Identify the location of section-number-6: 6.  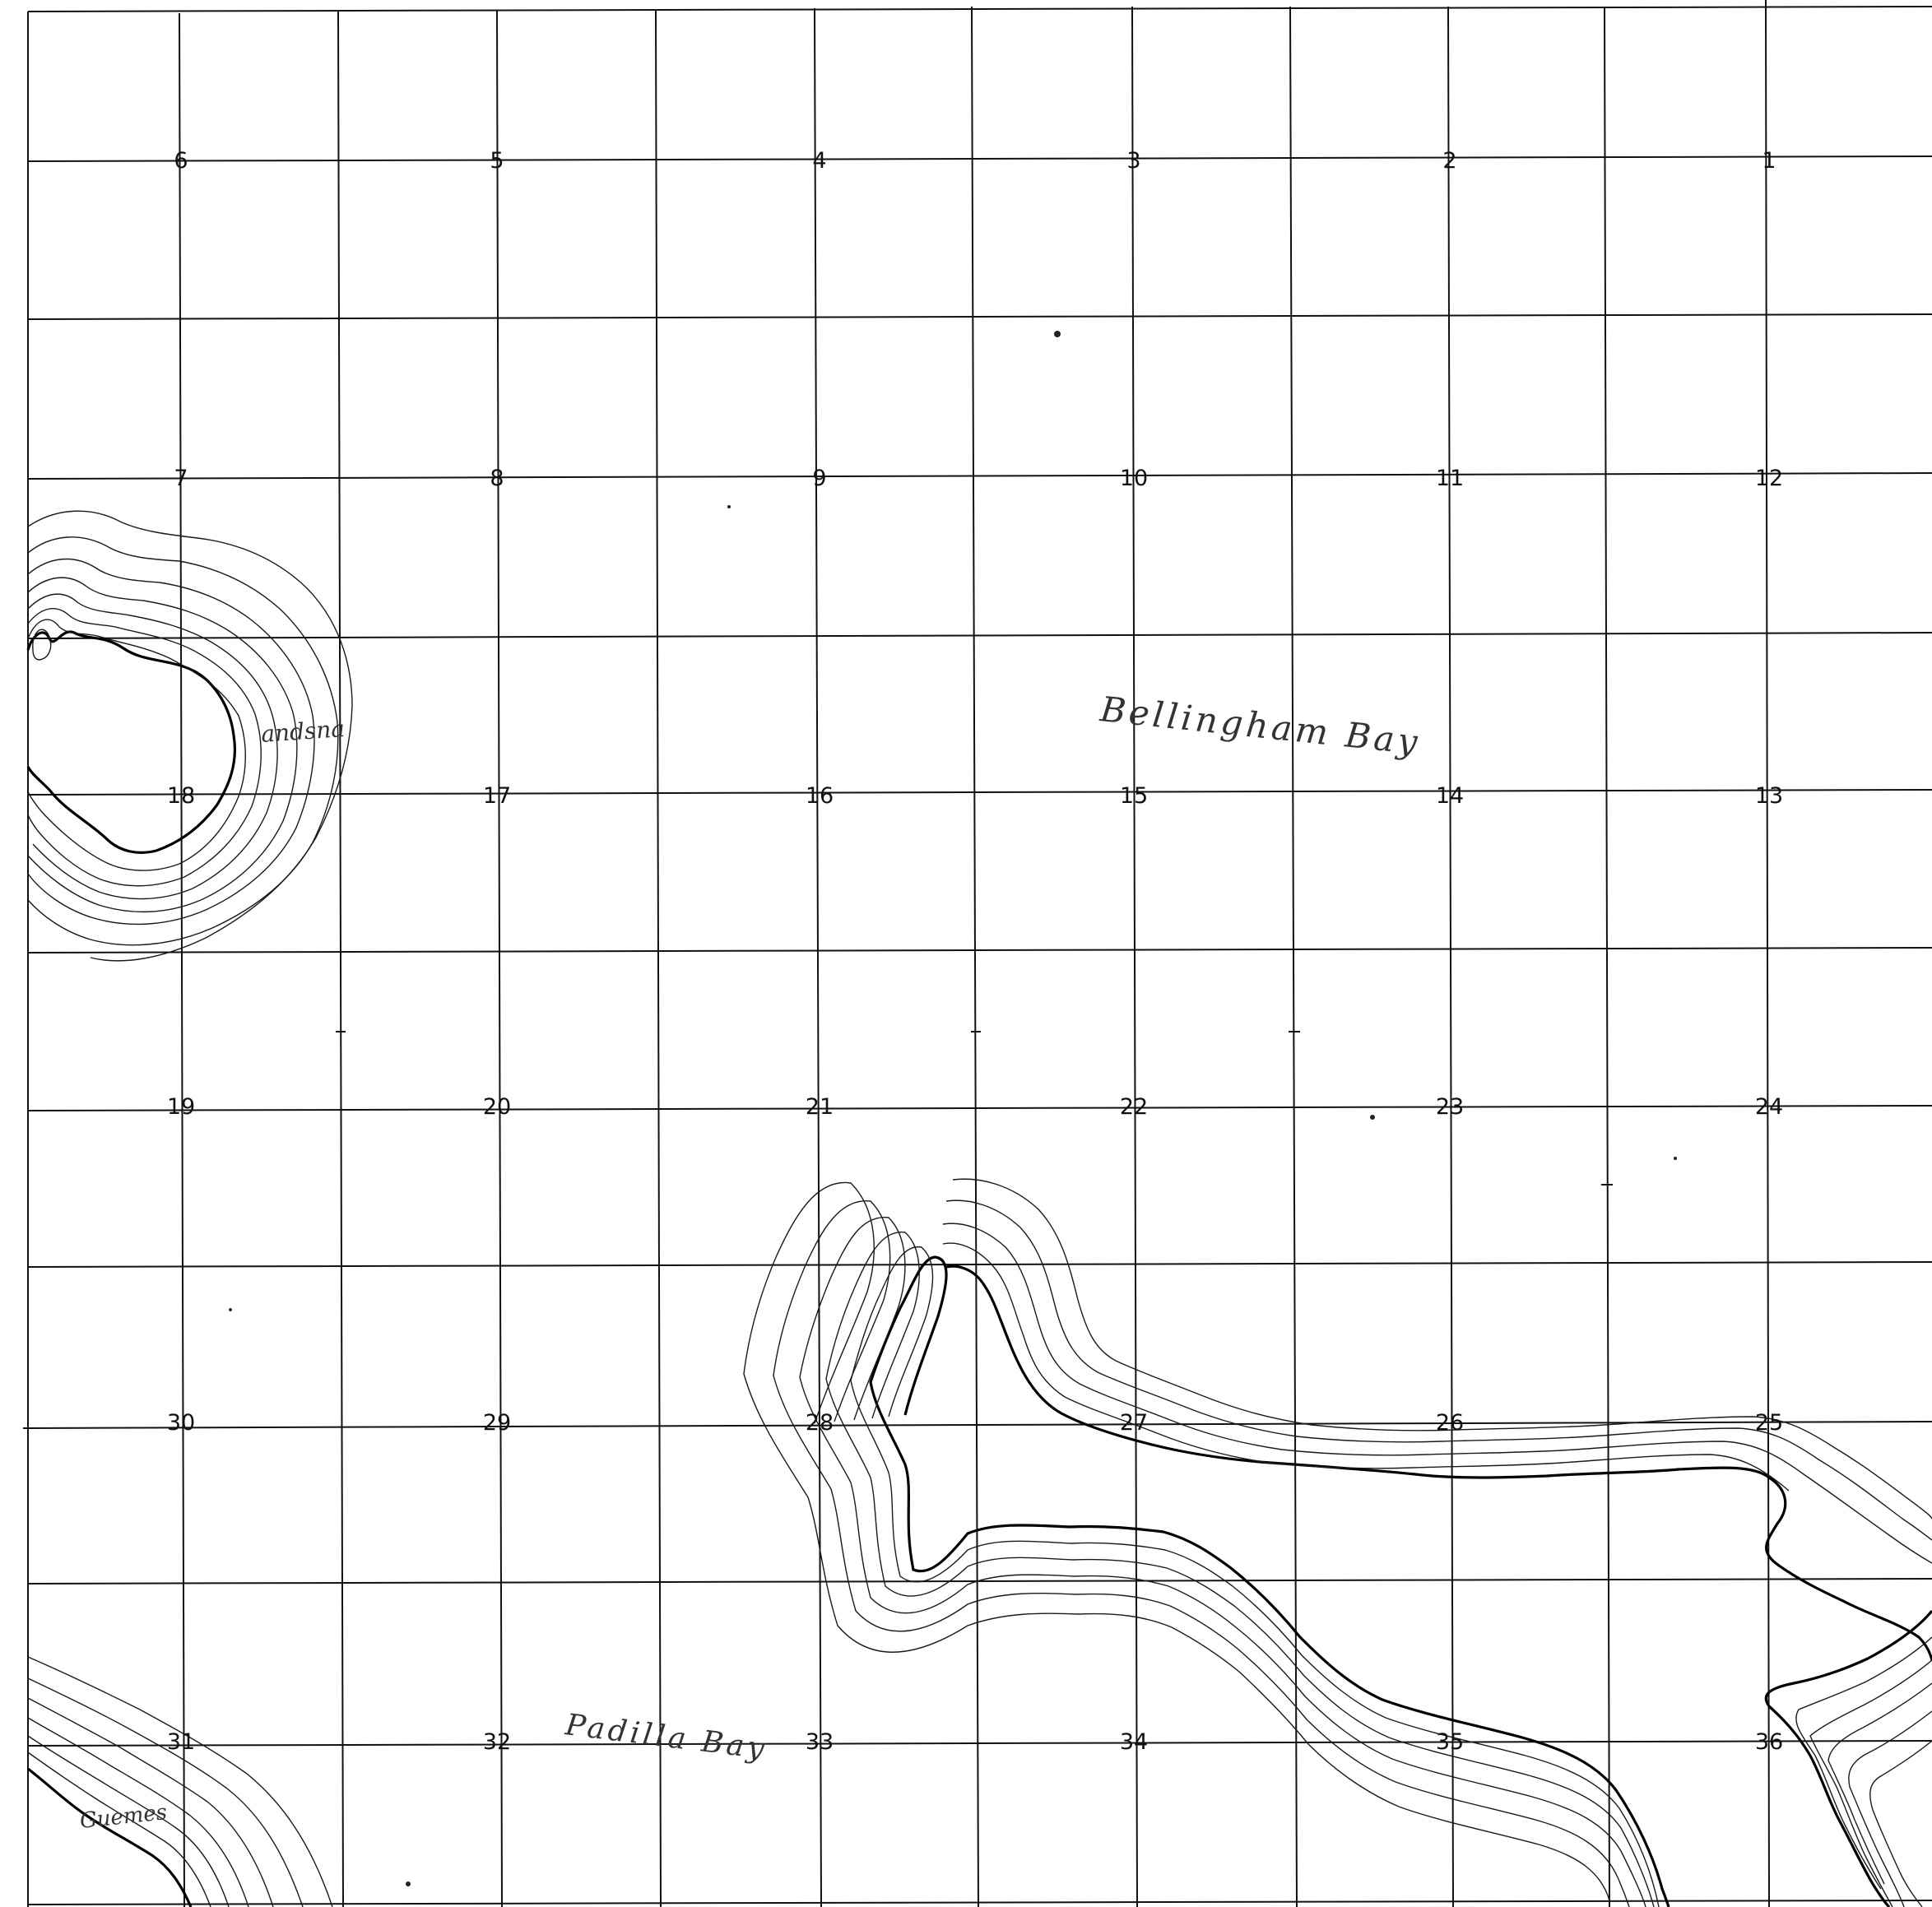
(181, 161).